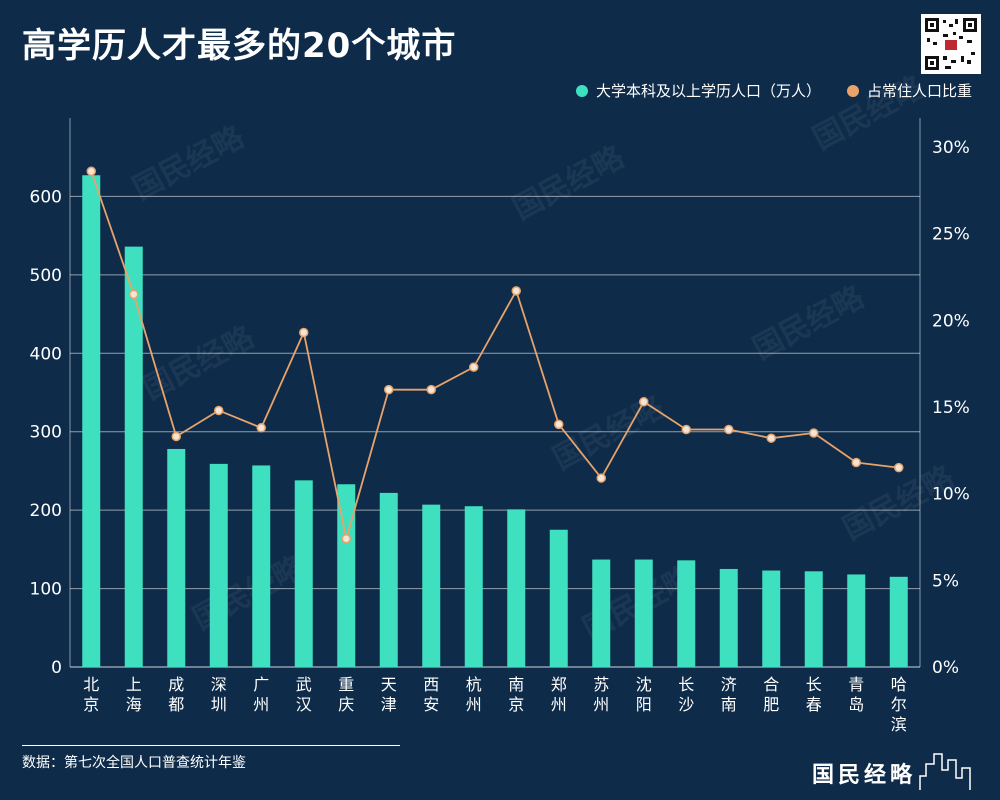 This screenshot has width=1000, height=800. What do you see at coordinates (945, 771) in the screenshot?
I see `brand-building-icon` at bounding box center [945, 771].